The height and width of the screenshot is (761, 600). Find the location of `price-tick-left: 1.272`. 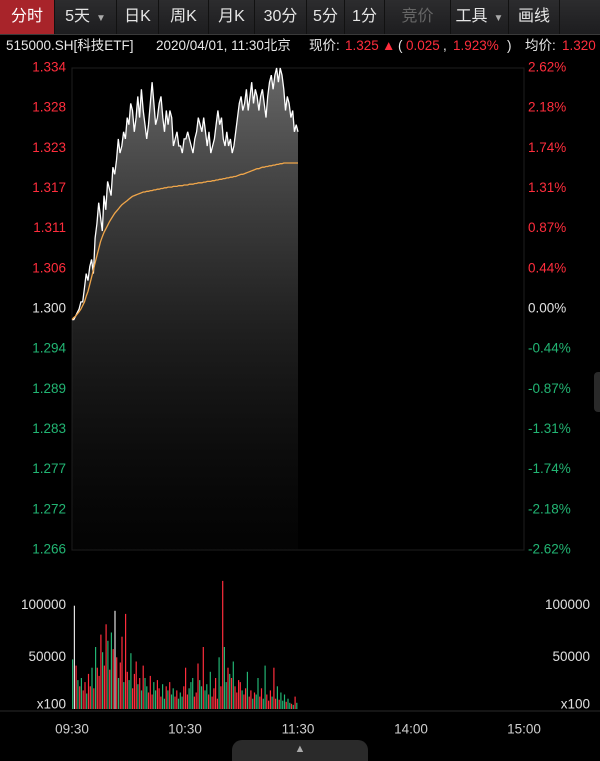

price-tick-left: 1.272 is located at coordinates (49, 508).